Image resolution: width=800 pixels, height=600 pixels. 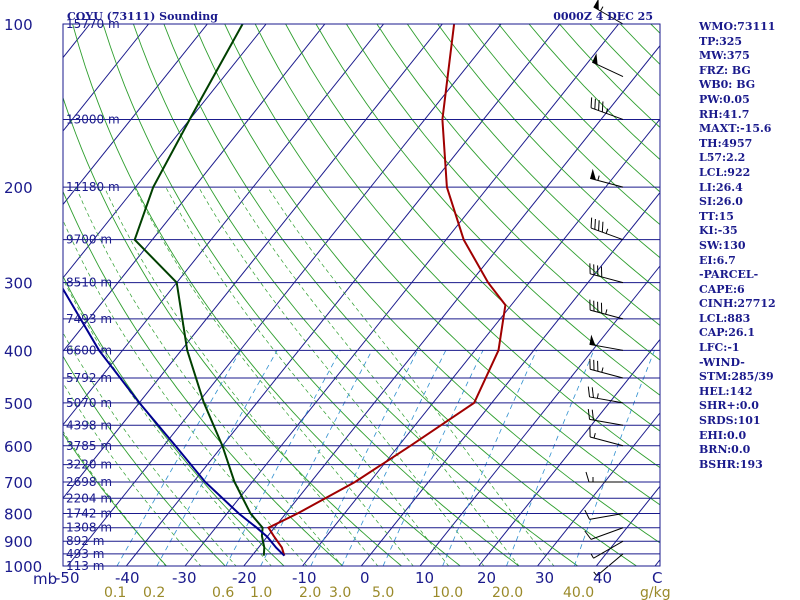 I want to click on height-label: 2204 m, so click(x=89, y=498).